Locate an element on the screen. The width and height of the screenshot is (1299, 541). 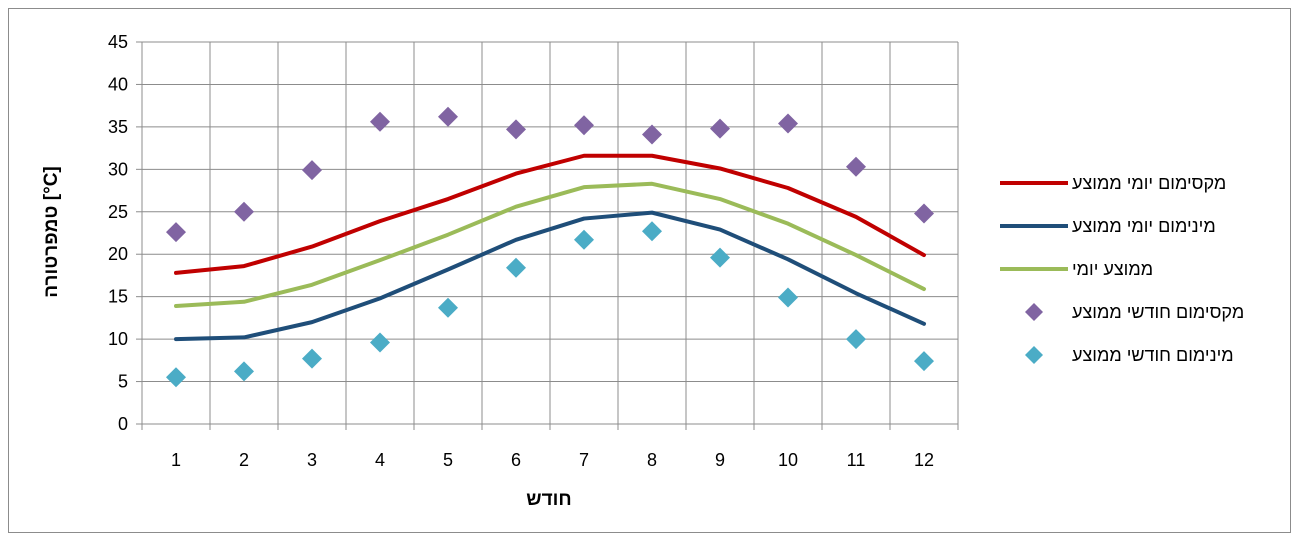
x-tick-labels: 1 2 3 4 5 6 7 8 9 10 11 12 is located at coordinates (552, 460).